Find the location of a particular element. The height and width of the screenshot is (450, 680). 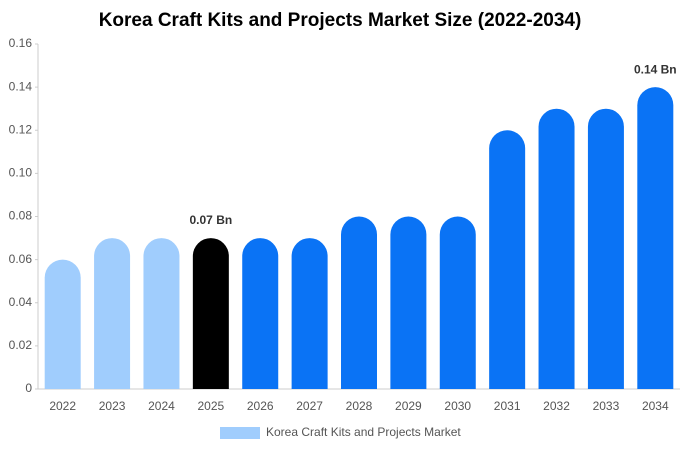

x-tick-label: 2030 is located at coordinates (457, 406).